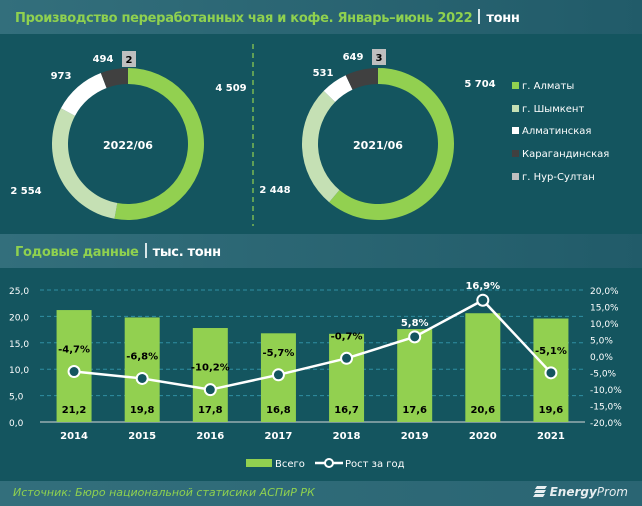 This screenshot has height=506, width=642. Describe the element at coordinates (74, 350) in the screenshot. I see `growth-label: -4,7%` at that location.